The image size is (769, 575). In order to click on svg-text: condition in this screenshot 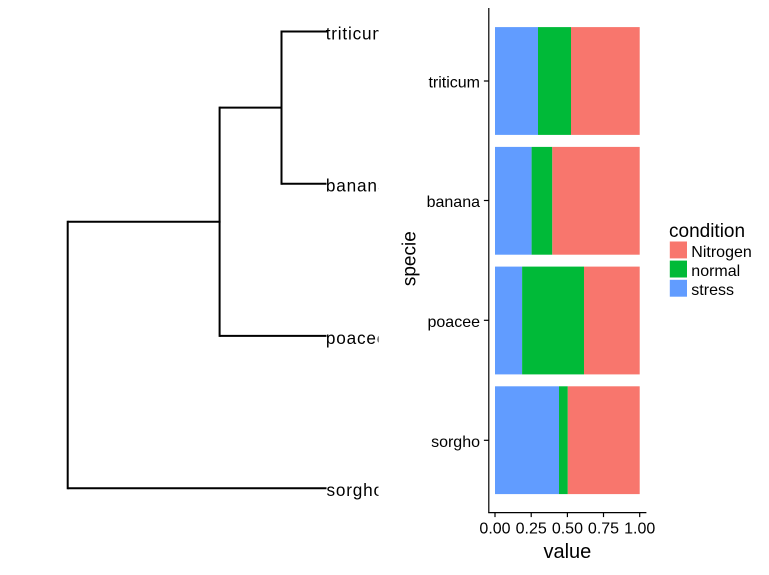, I will do `click(707, 231)`.